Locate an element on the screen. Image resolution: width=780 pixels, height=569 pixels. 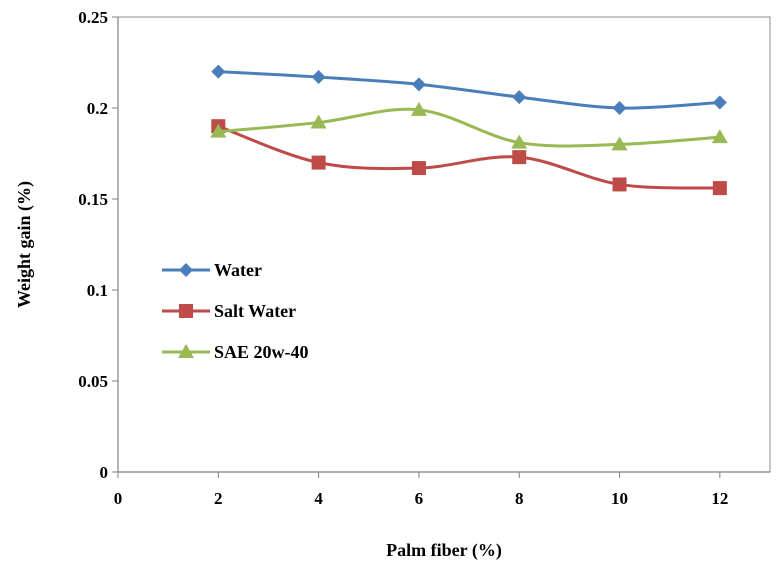
x-tick-label: 10 is located at coordinates (619, 498).